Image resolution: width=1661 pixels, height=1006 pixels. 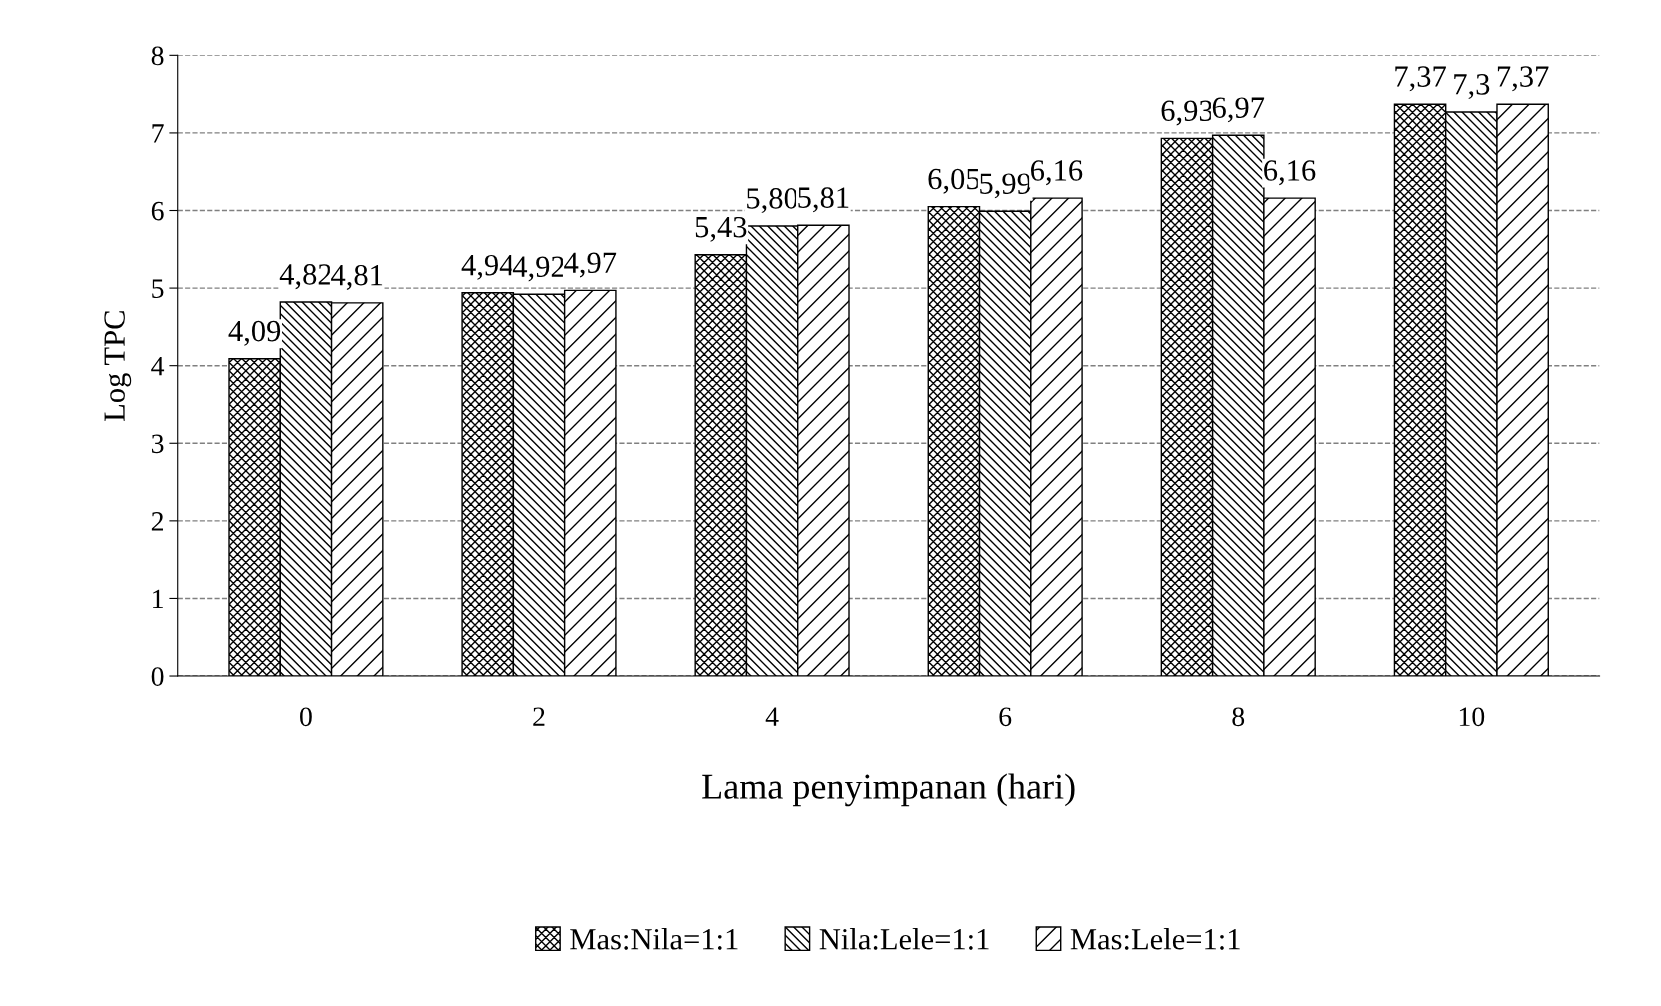 What do you see at coordinates (1005, 717) in the screenshot?
I see `x-tick-label: 6` at bounding box center [1005, 717].